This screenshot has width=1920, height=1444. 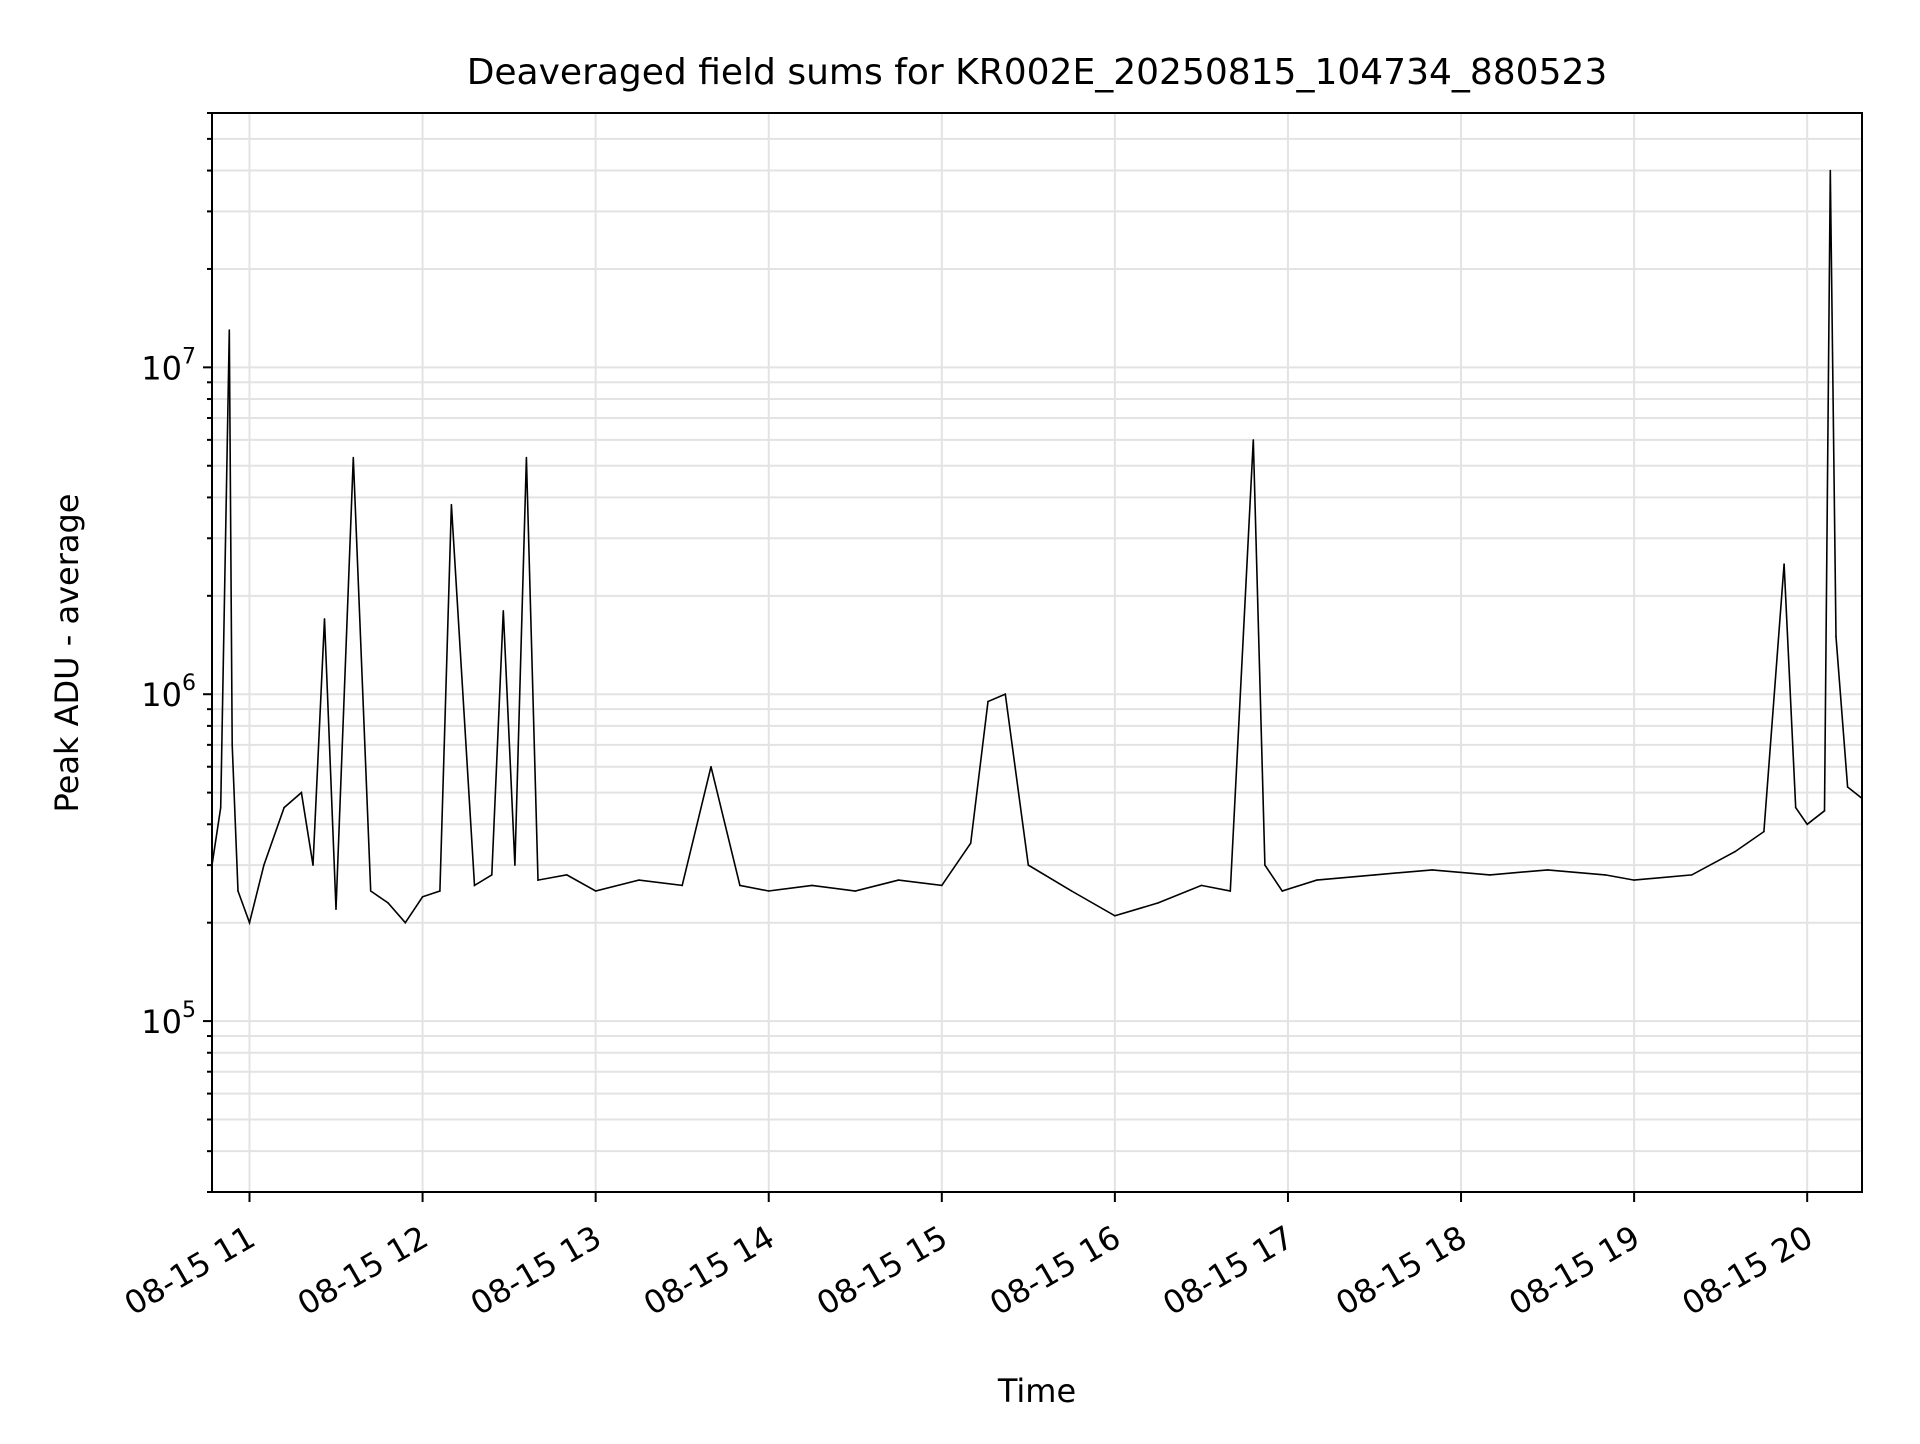 What do you see at coordinates (1036, 1391) in the screenshot?
I see `x-axis-label: Time` at bounding box center [1036, 1391].